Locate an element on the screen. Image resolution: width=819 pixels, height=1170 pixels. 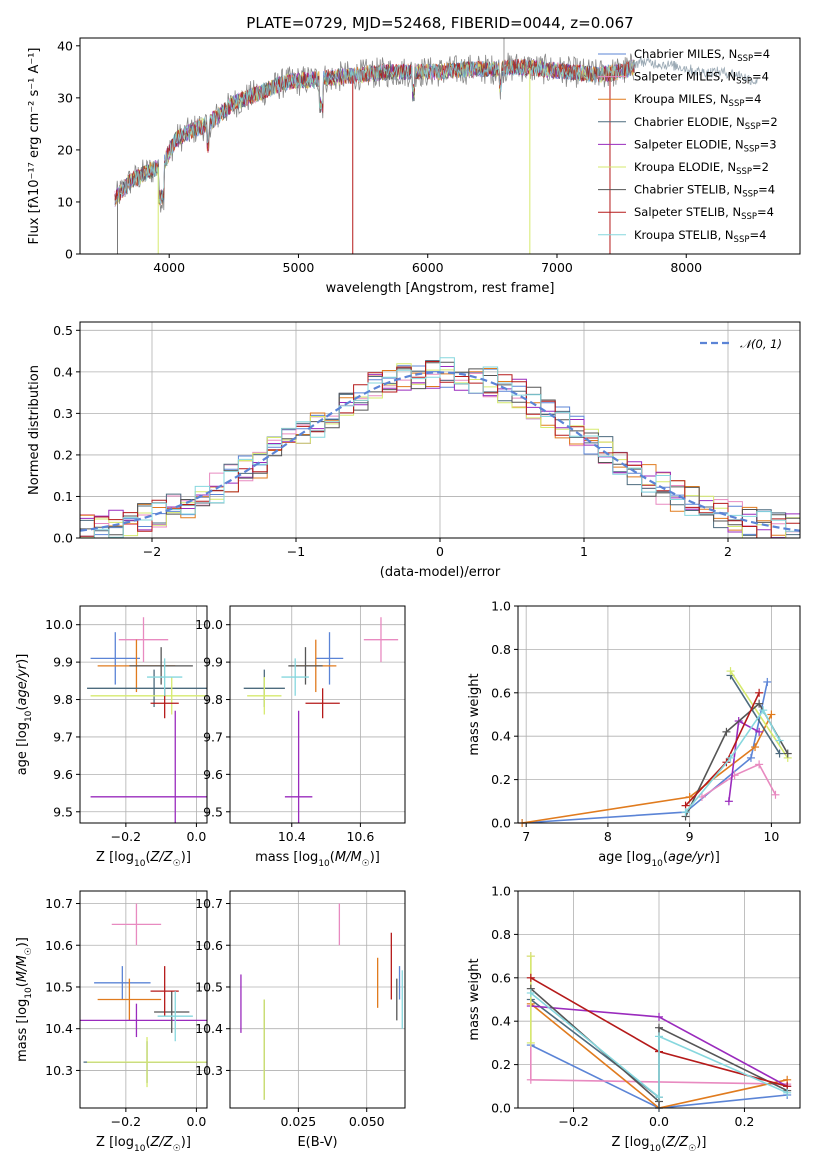
axes-mass_vs_EBV: 0.025 0.050 10.3 10.4 10.5 10.6 10.7 E(B-V) is located at coordinates (300, 1020).